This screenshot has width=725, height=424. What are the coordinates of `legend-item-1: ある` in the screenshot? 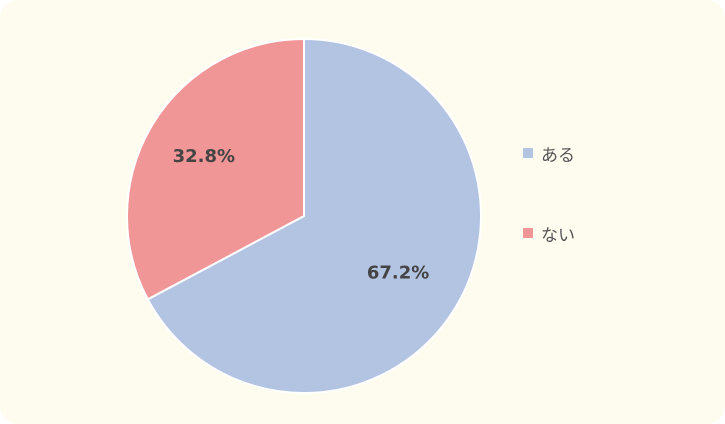 It's located at (549, 154).